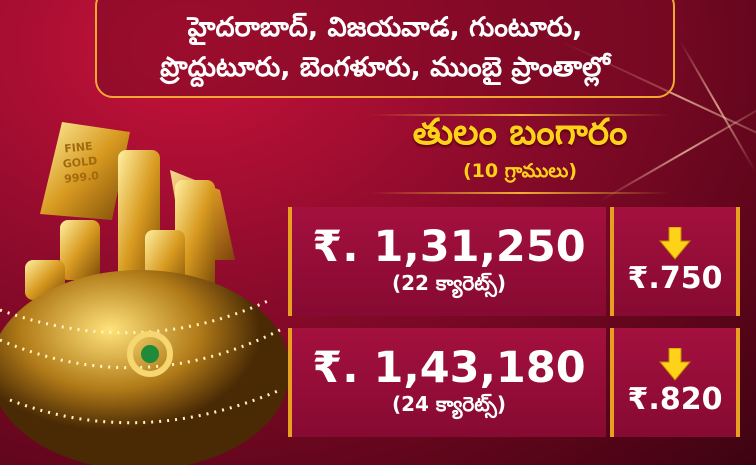 The image size is (756, 465). I want to click on price-box: ₹. 1,31,250 (22 క్యారెట్స్), so click(447, 261).